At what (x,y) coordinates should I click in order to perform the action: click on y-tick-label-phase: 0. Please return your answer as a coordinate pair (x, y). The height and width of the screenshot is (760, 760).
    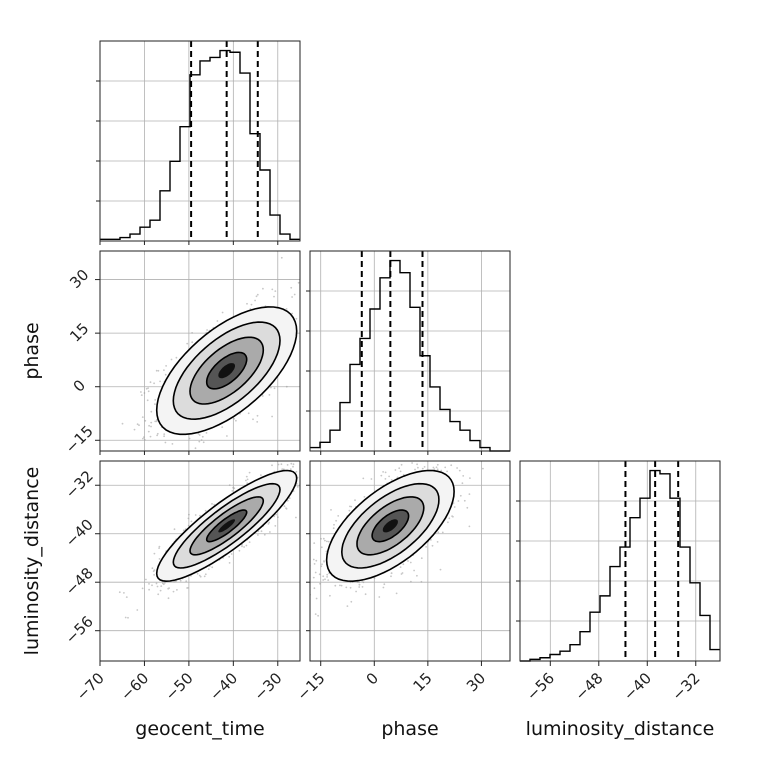
    Looking at the image, I should click on (79, 385).